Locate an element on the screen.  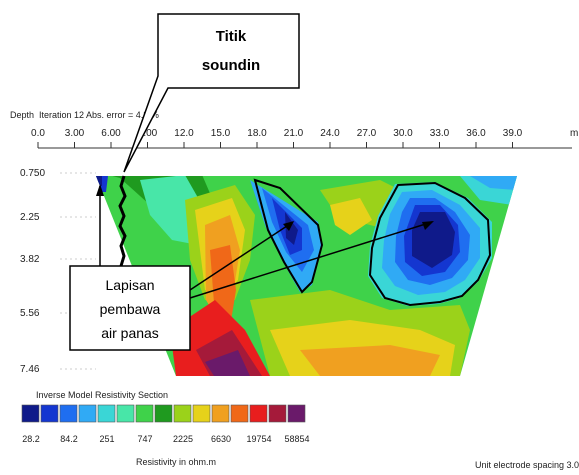
sounding-callout-text-1: Titik is located at coordinates (231, 36).